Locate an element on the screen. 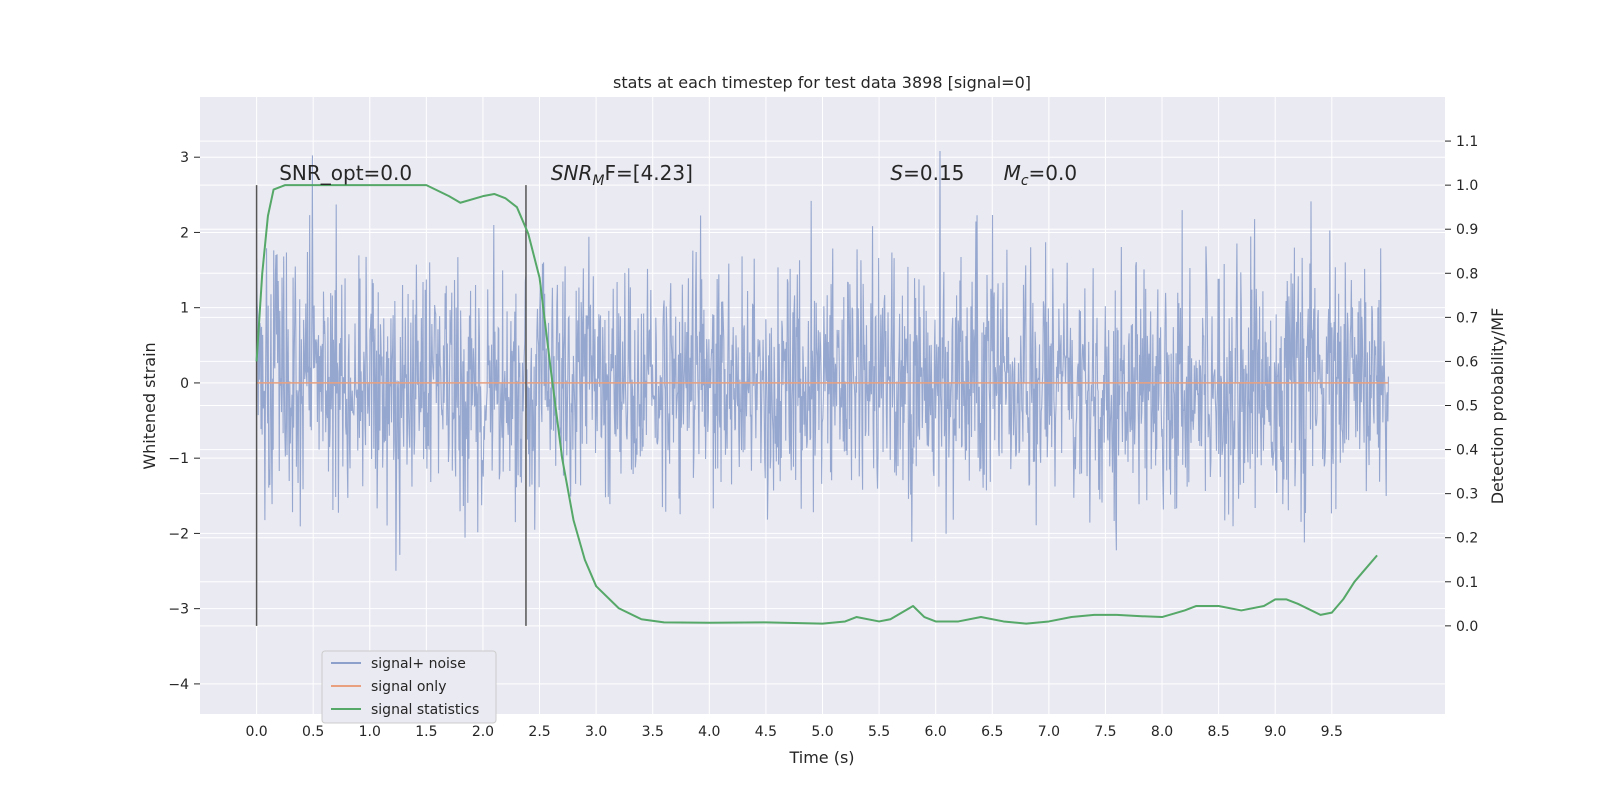 The height and width of the screenshot is (800, 1600). y2-tick-label-5: 0.6 is located at coordinates (1467, 362).